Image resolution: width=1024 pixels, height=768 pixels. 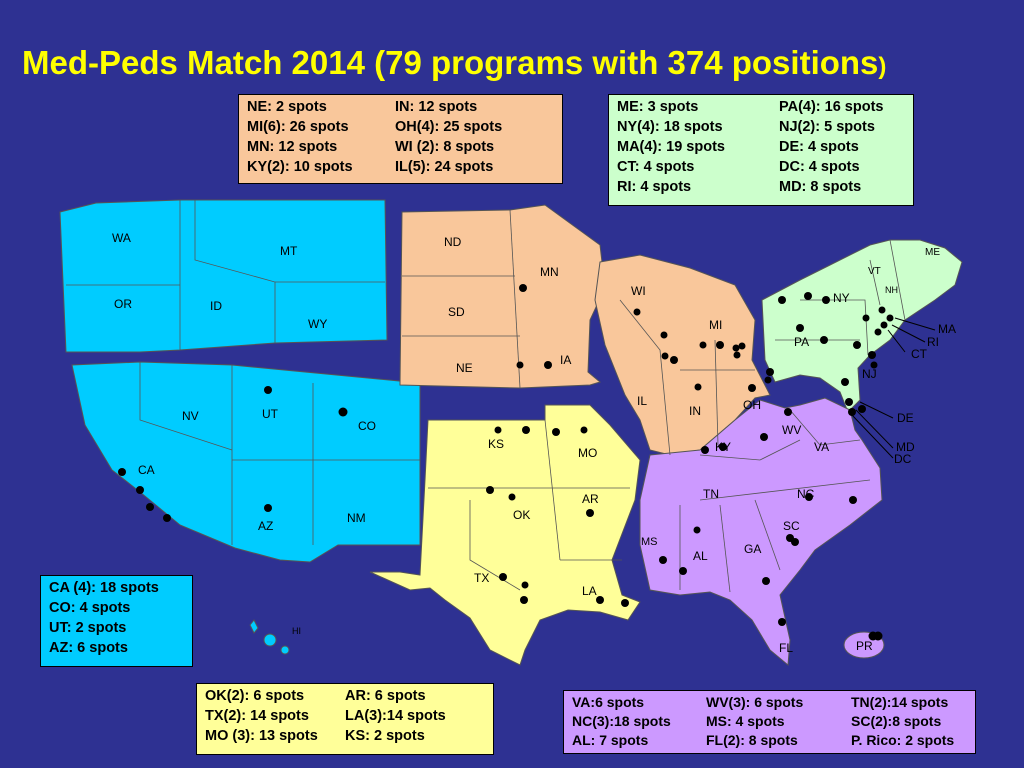 I want to click on label-ia: IA, so click(x=565, y=360).